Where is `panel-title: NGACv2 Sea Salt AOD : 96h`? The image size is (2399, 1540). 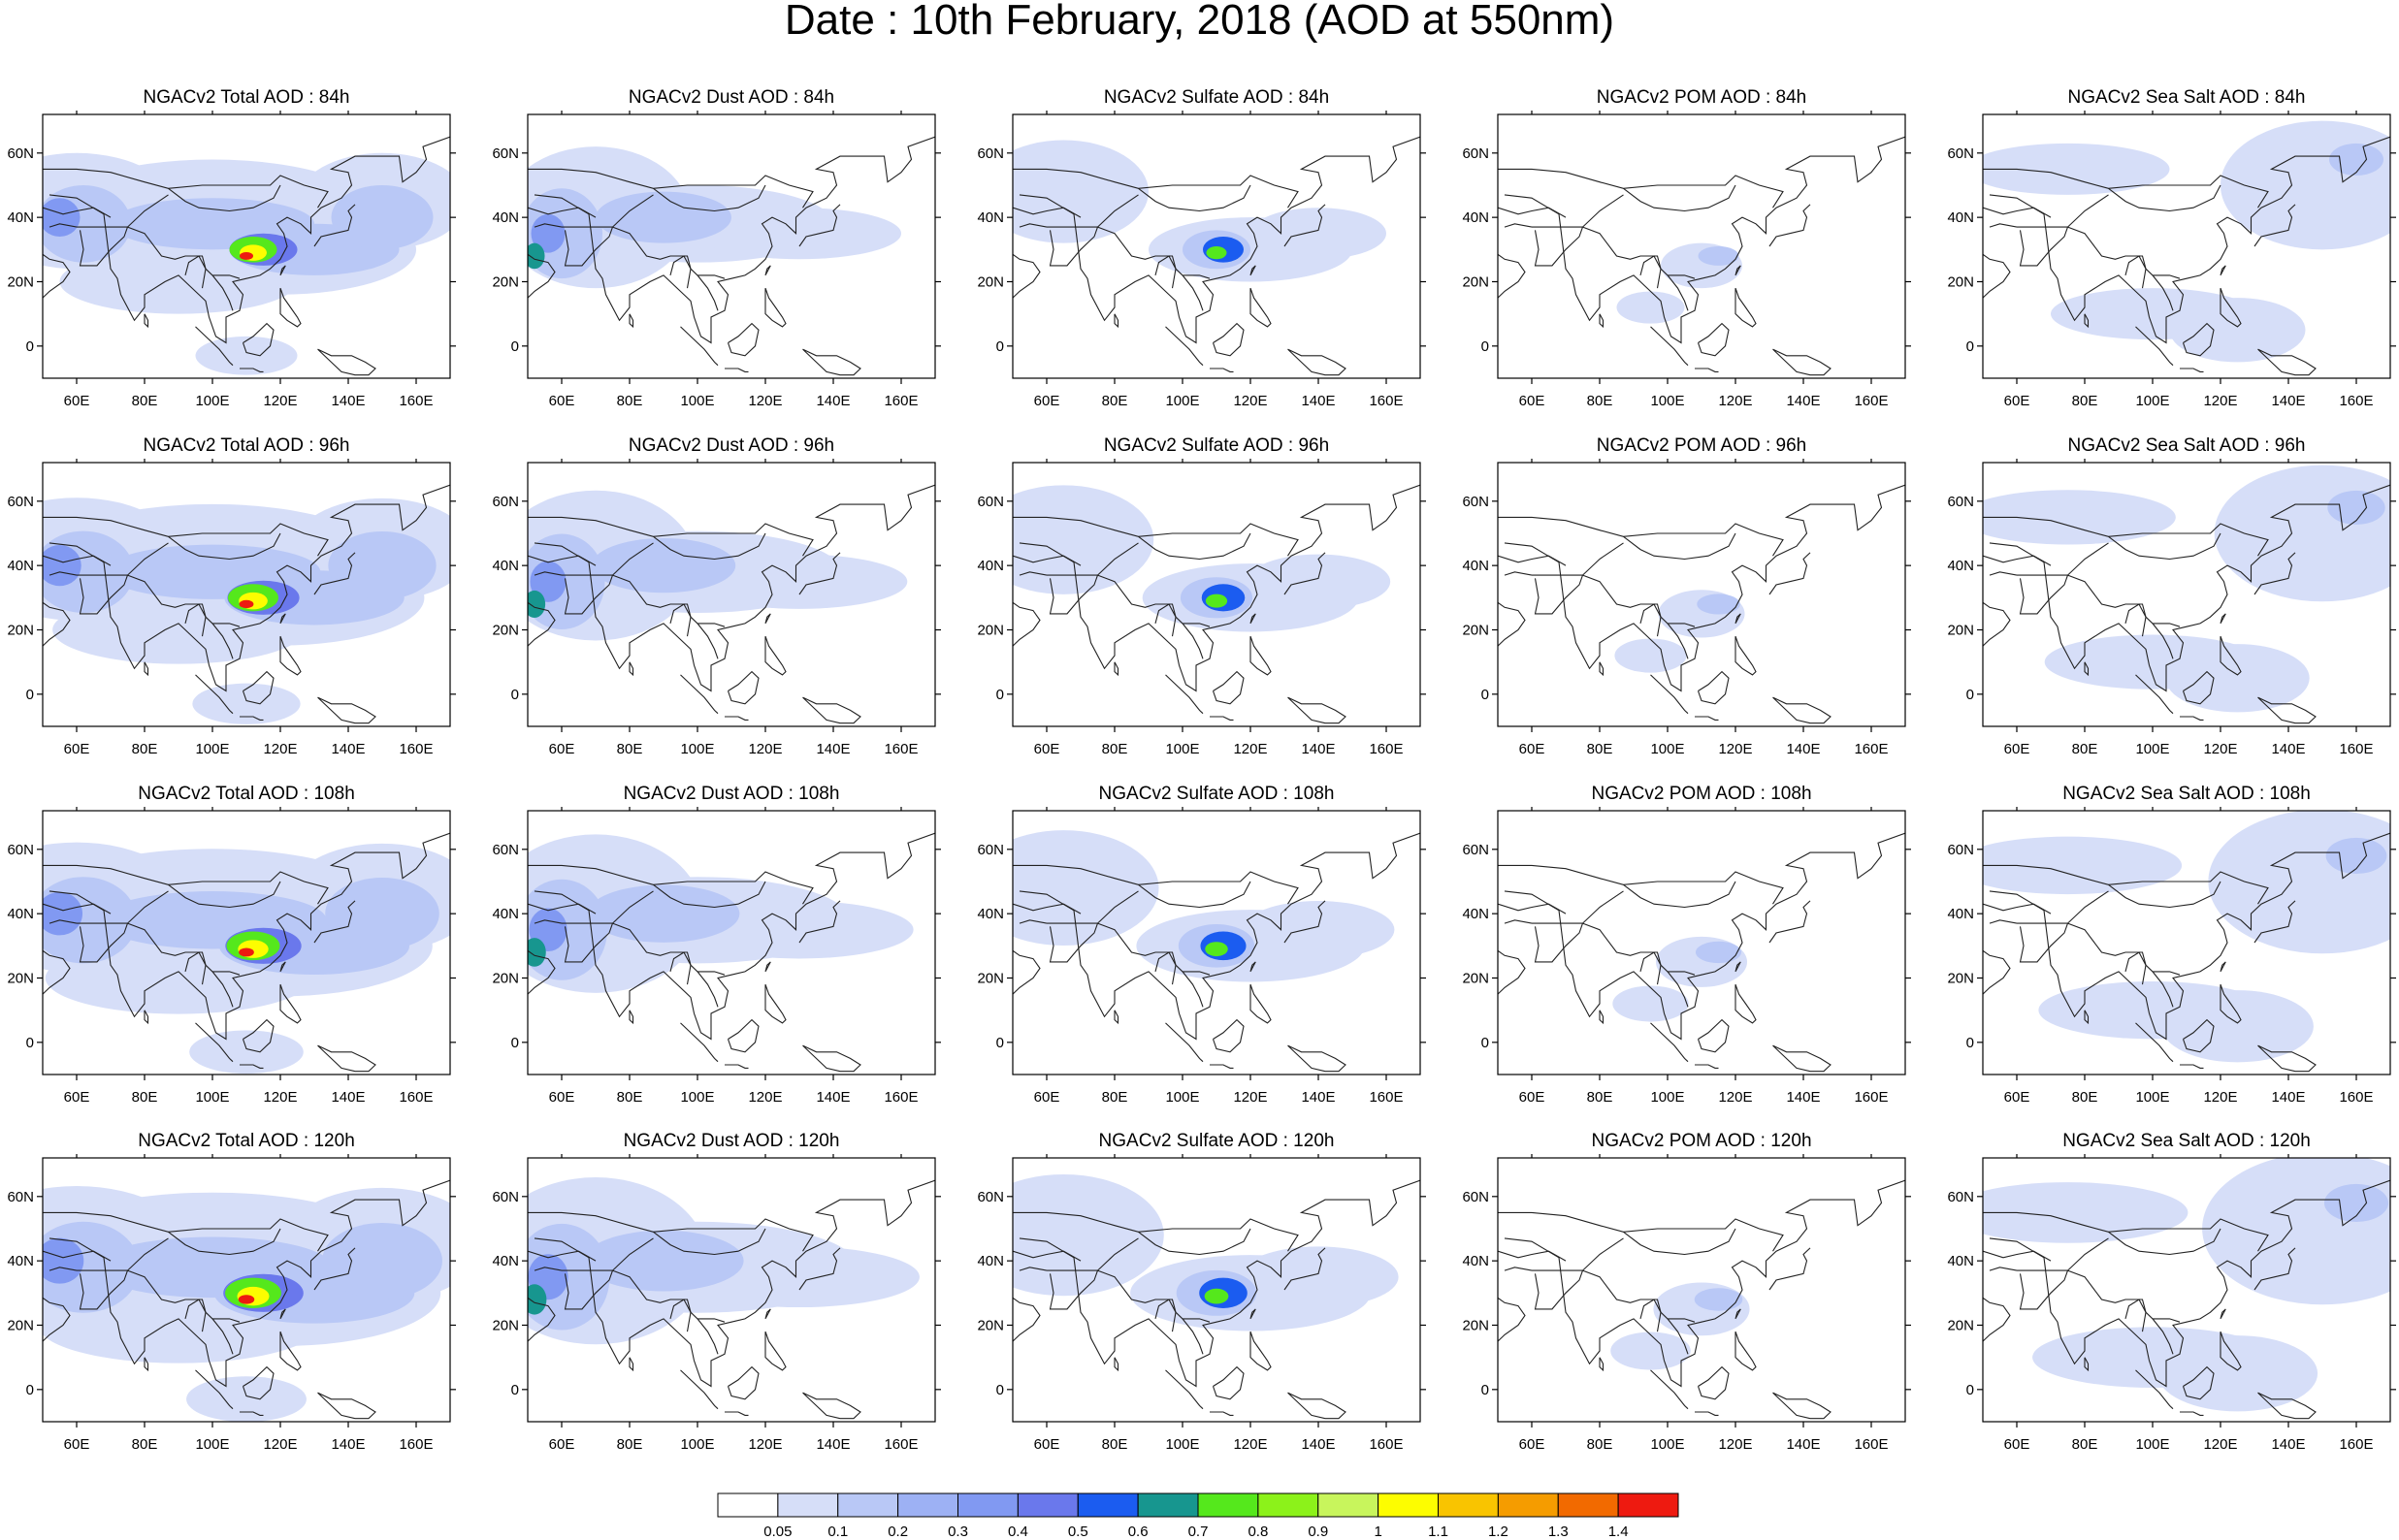
panel-title: NGACv2 Sea Salt AOD : 96h is located at coordinates (2187, 446).